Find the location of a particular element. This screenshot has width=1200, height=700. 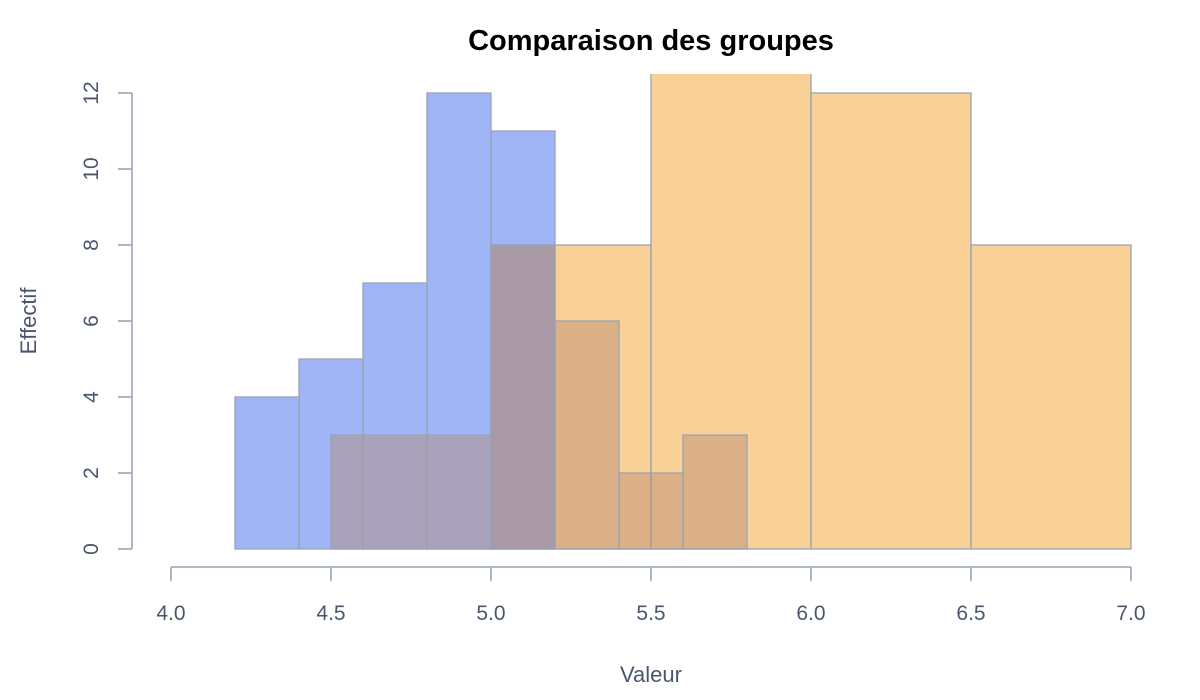

histogram-bar-series2-bin4 is located at coordinates (459, 321).